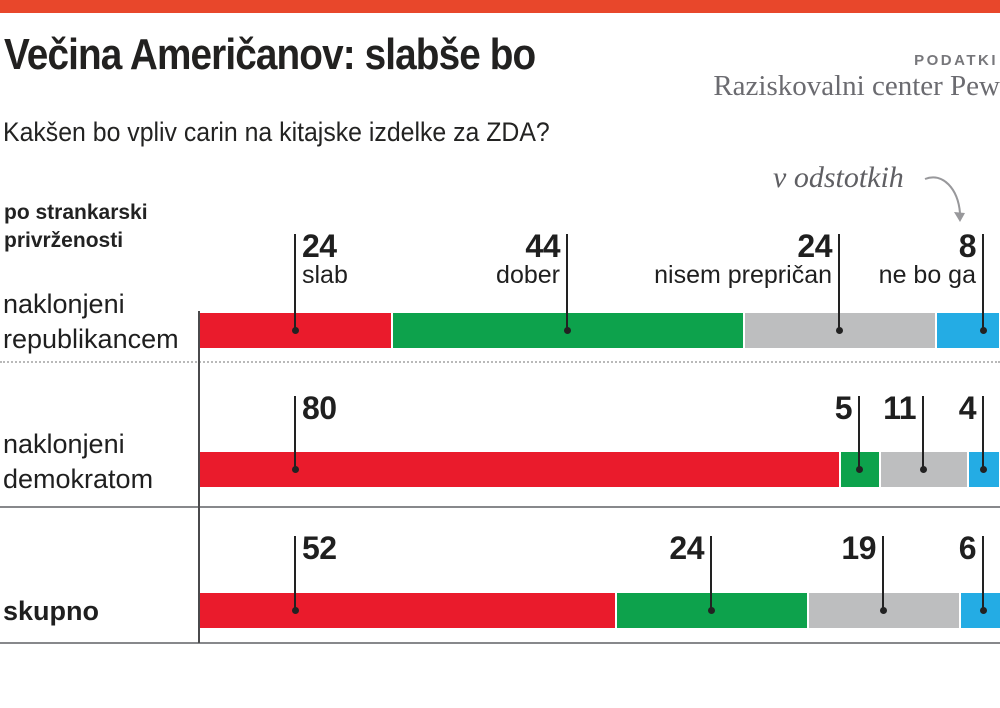  I want to click on top-accent-bar, so click(500, 6).